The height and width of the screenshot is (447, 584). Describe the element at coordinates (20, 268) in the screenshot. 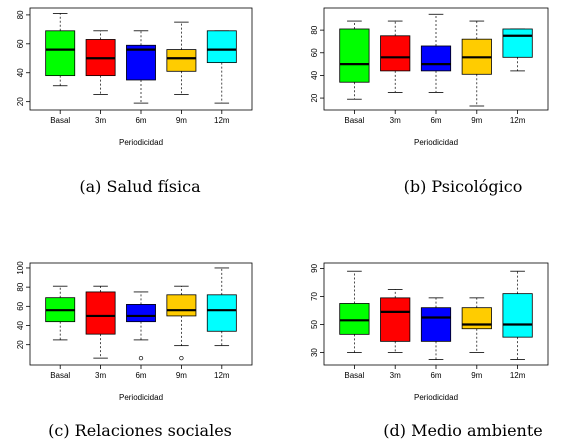

I see `y-tick-label: 100` at that location.